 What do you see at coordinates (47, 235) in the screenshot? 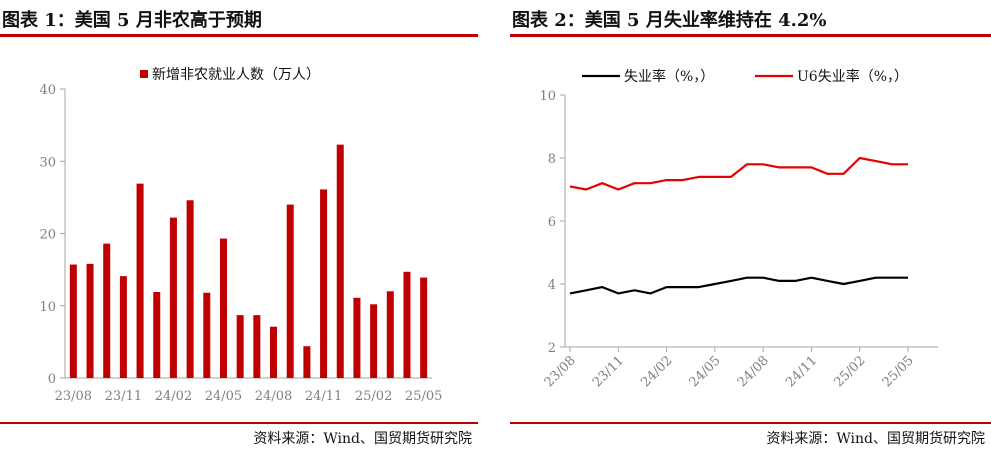
I see `y-tick-label: 20` at bounding box center [47, 235].